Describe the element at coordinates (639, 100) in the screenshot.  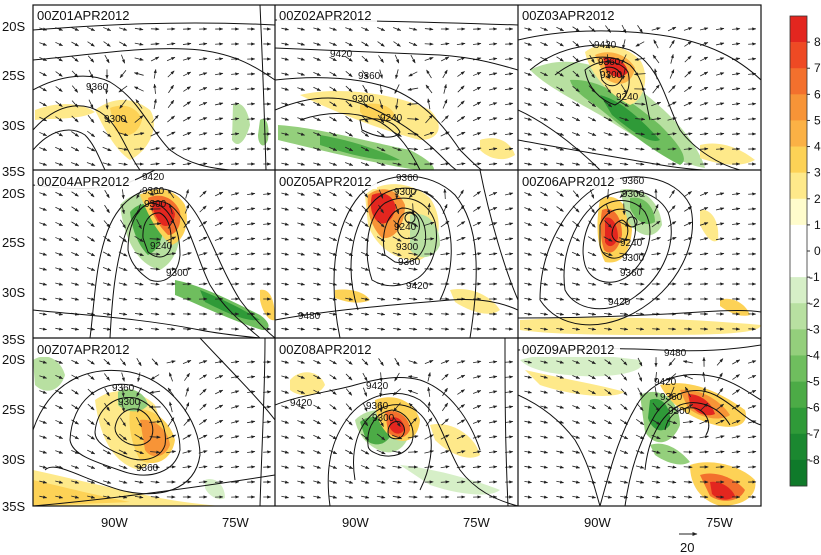
I see `geopotential-contours` at that location.